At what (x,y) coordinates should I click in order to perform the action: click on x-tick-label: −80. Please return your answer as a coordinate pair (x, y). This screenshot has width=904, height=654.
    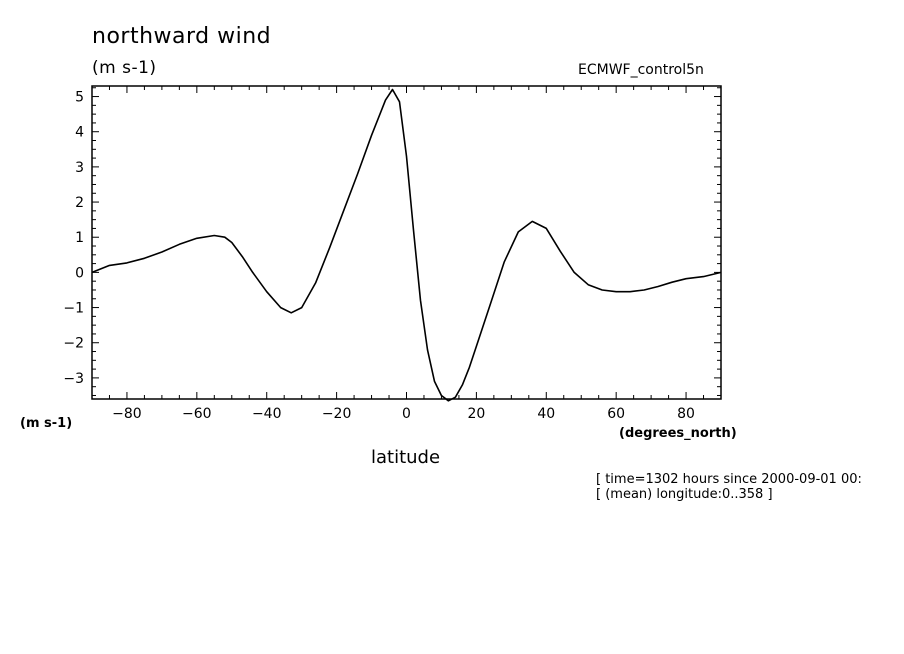
    Looking at the image, I should click on (127, 414).